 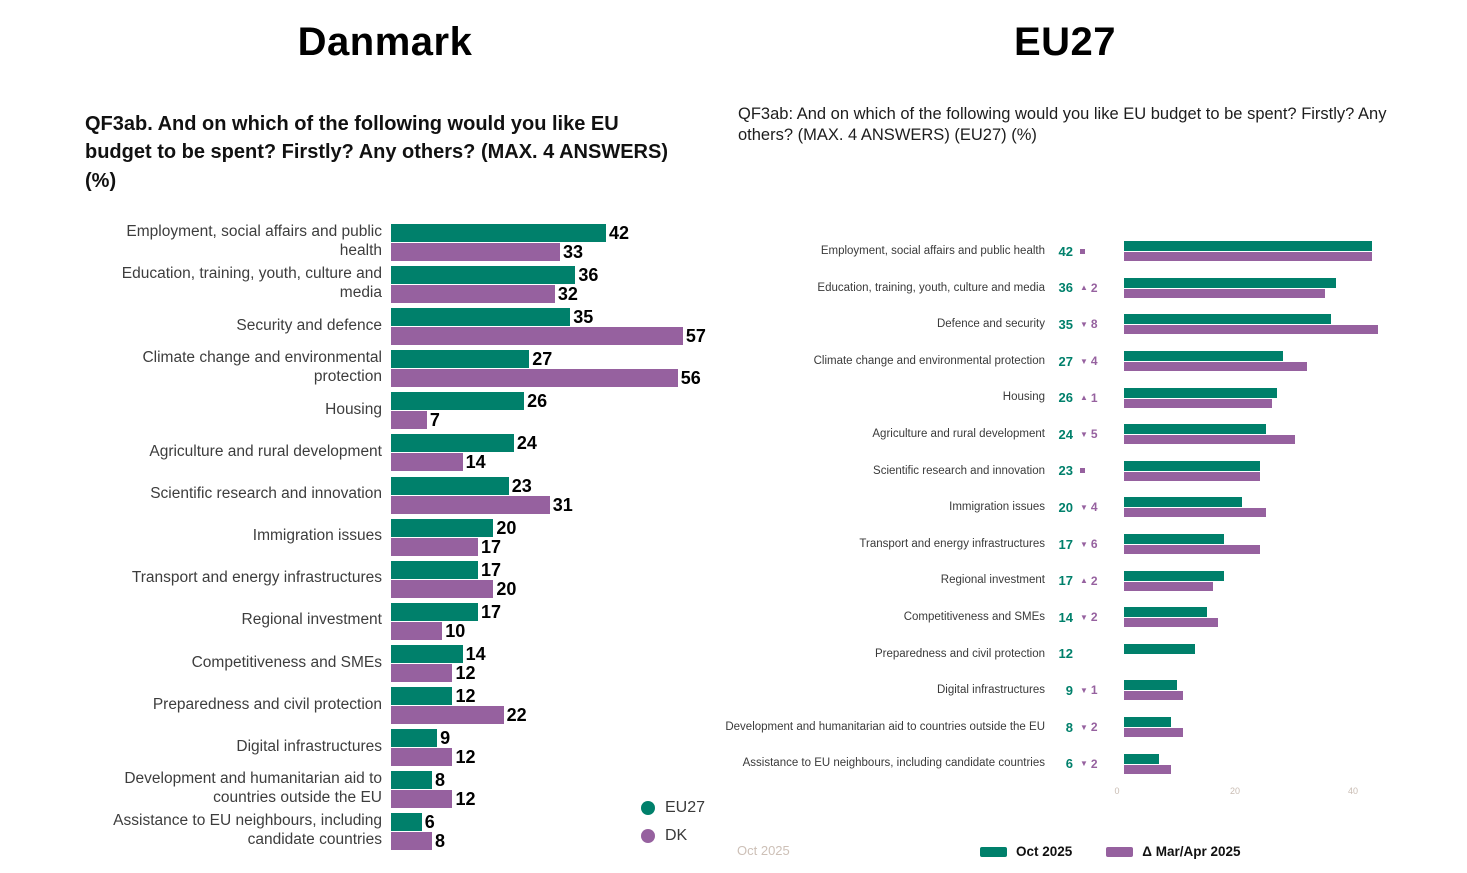 What do you see at coordinates (1094, 324) in the screenshot?
I see `delta-value-label: 8` at bounding box center [1094, 324].